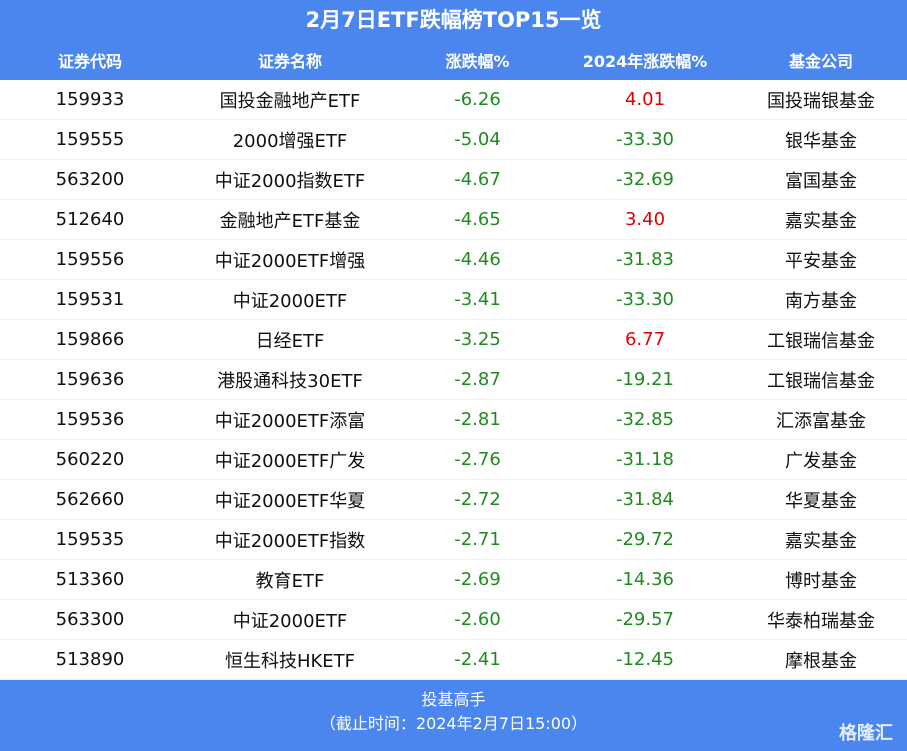 This screenshot has width=907, height=751. What do you see at coordinates (820, 61) in the screenshot?
I see `column-header: 基金公司` at bounding box center [820, 61].